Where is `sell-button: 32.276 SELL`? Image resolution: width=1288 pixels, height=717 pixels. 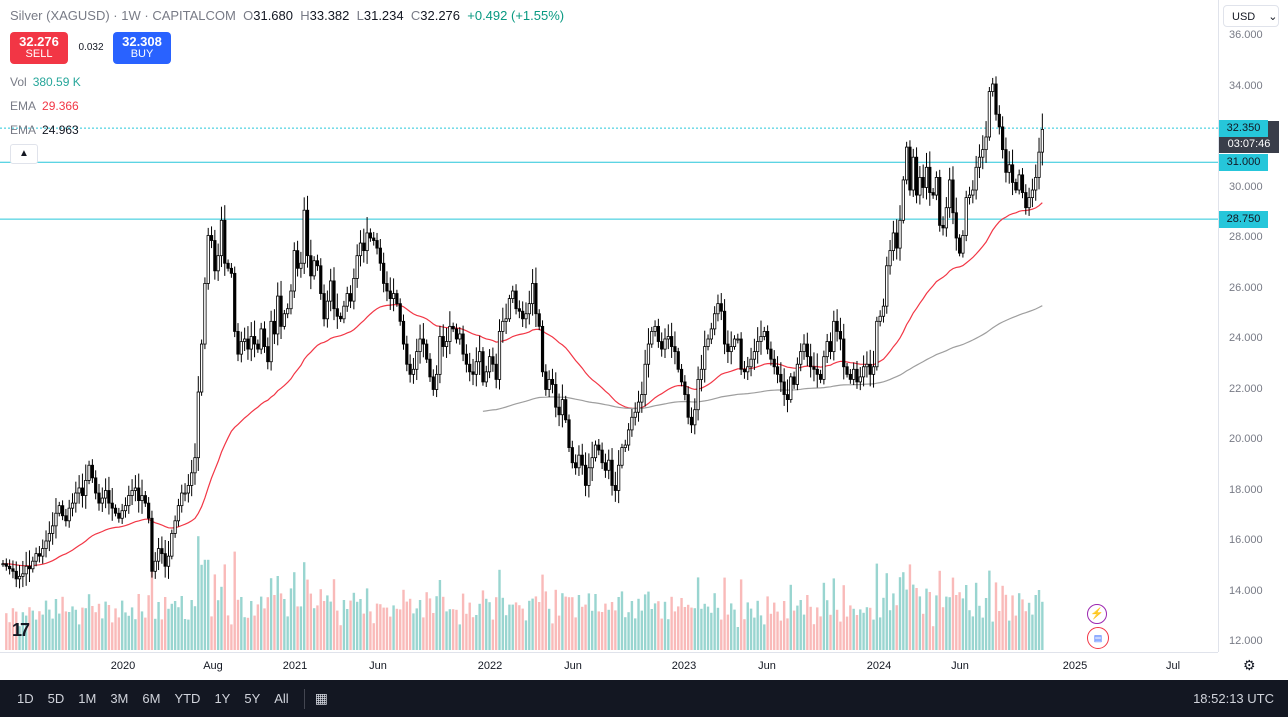
sell-button: 32.276 SELL is located at coordinates (39, 48).